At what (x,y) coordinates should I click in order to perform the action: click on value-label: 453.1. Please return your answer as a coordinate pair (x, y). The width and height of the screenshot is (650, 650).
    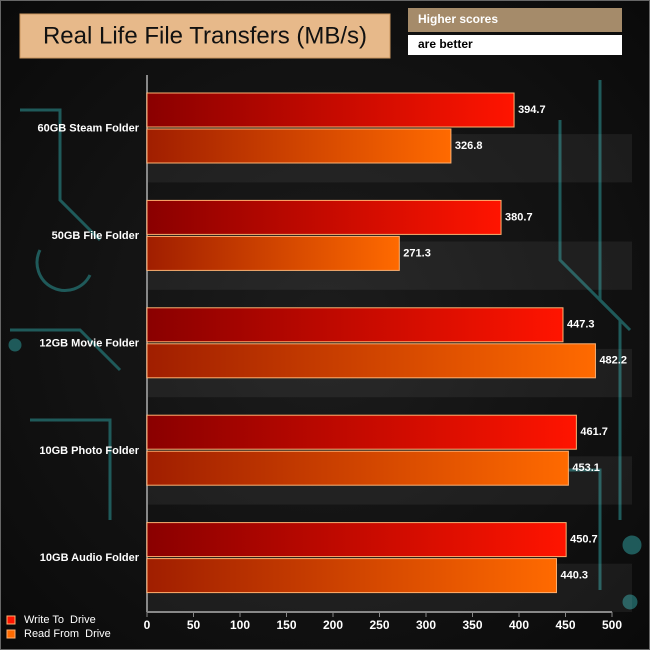
    Looking at the image, I should click on (586, 468).